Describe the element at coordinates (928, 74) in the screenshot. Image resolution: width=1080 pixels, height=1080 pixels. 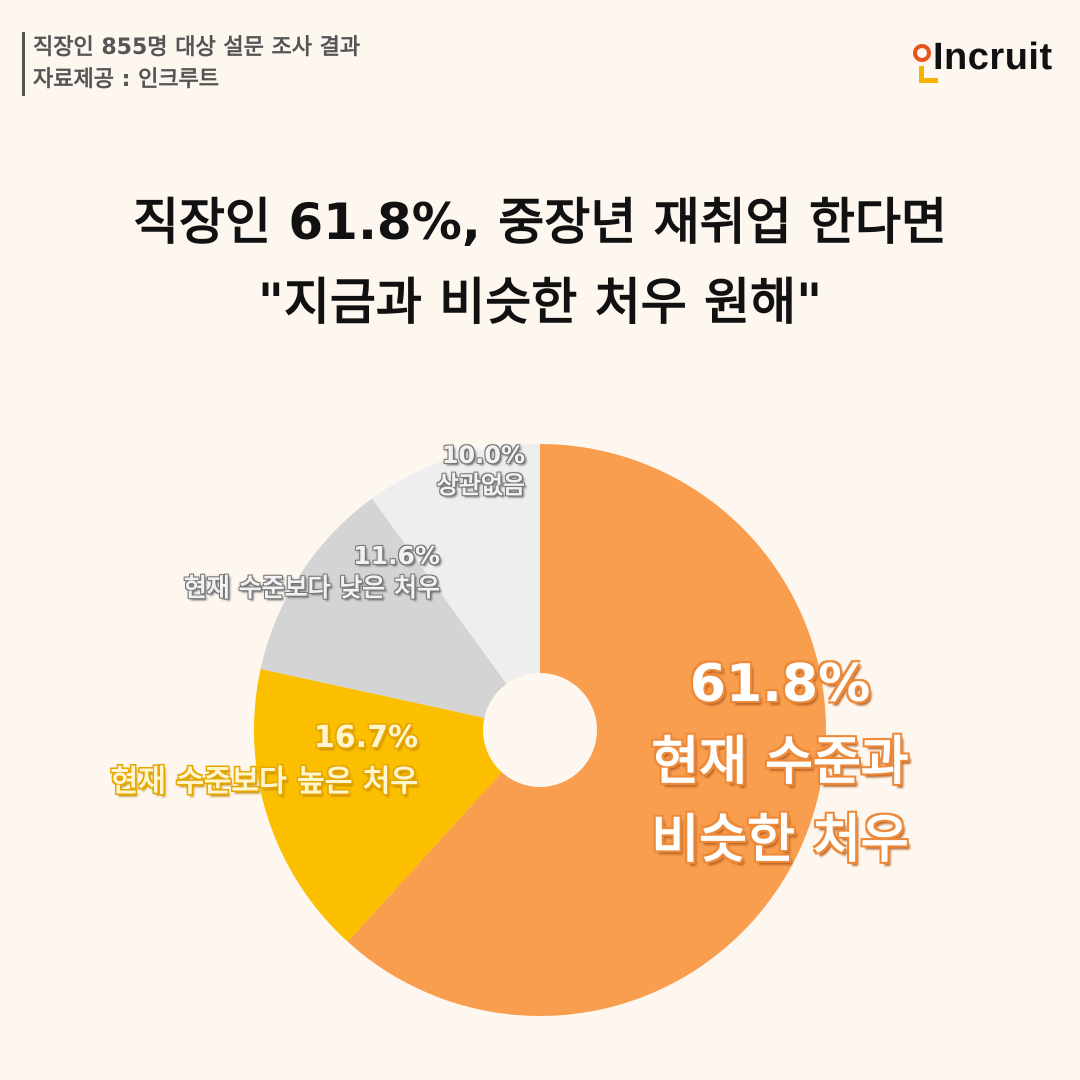
I see `logo-corner-icon` at that location.